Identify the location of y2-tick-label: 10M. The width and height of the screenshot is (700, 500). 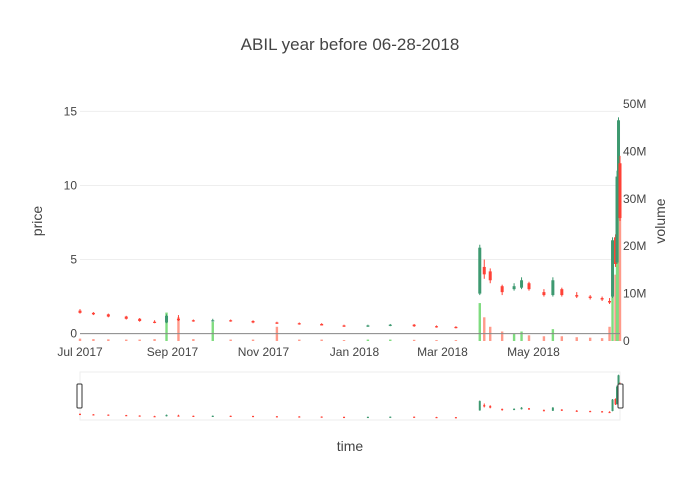
(634, 294).